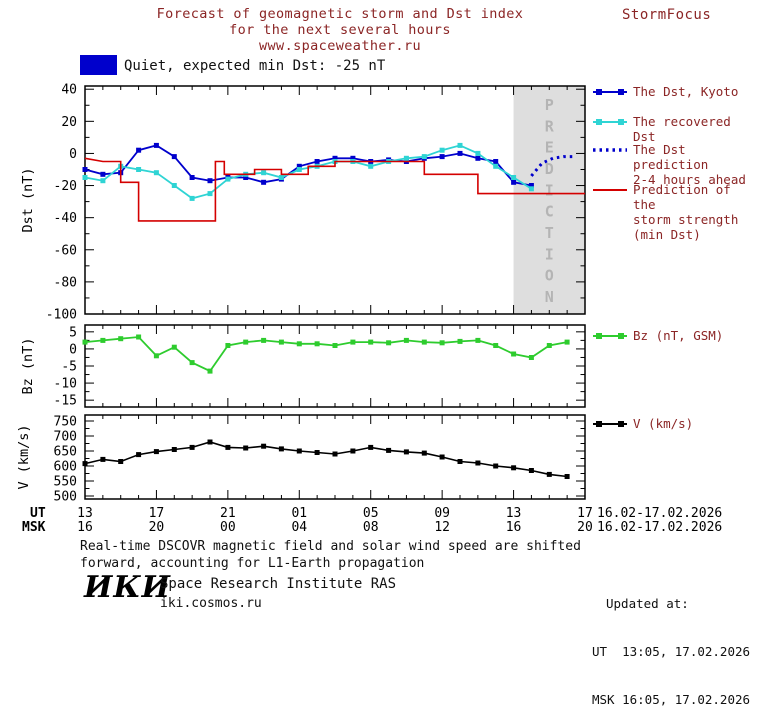  Describe the element at coordinates (65, 218) in the screenshot. I see `y-tick-label: -40` at that location.